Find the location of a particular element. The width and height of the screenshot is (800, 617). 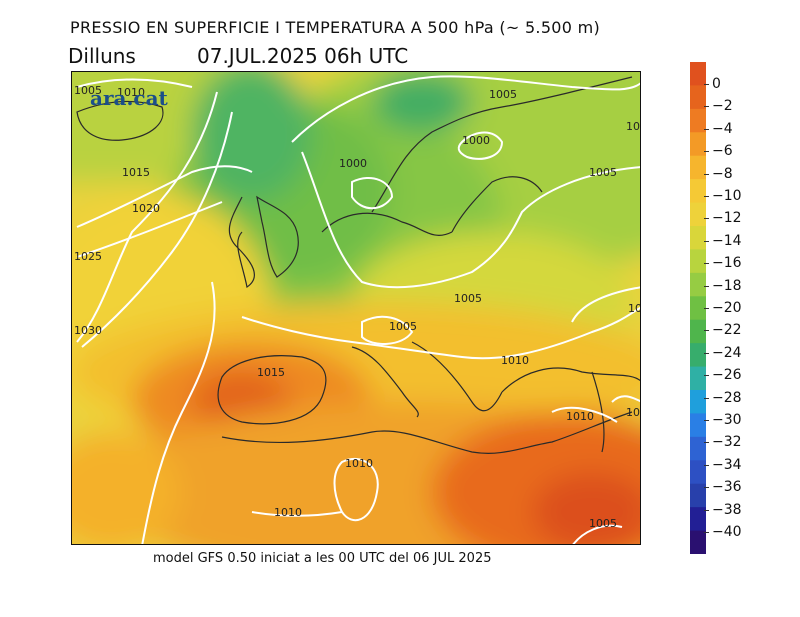

isobar-label: 1020 is located at coordinates (146, 208).